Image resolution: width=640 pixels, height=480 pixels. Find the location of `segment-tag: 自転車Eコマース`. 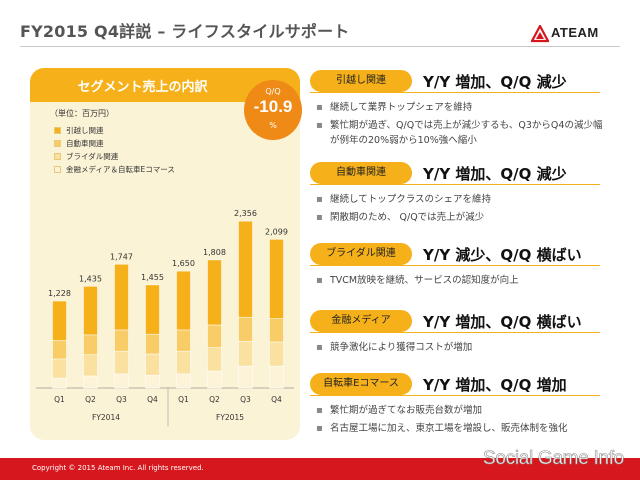

segment-tag: 自転車Eコマース is located at coordinates (361, 384).